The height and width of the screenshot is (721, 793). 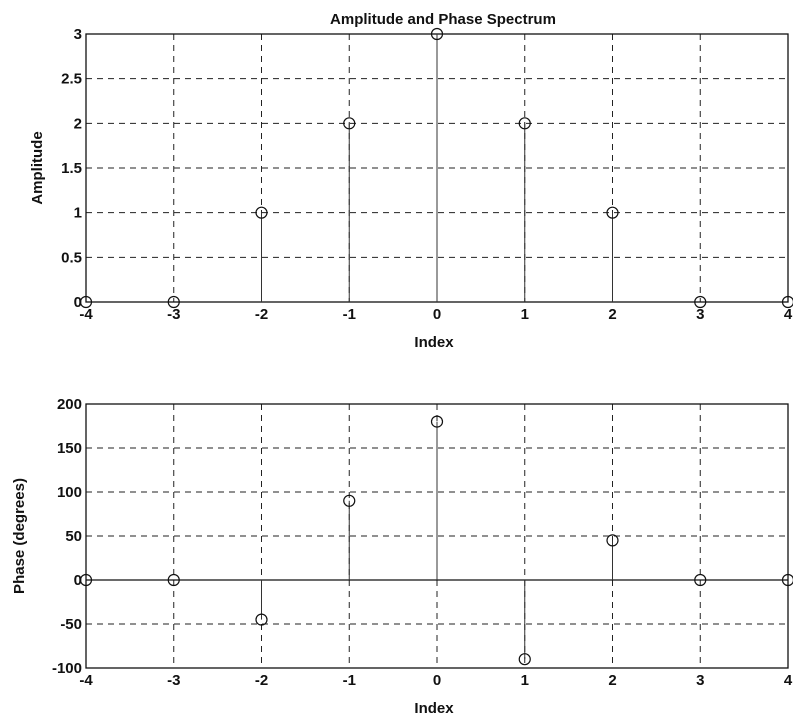 What do you see at coordinates (69, 448) in the screenshot?
I see `y-tick-label: 150` at bounding box center [69, 448].